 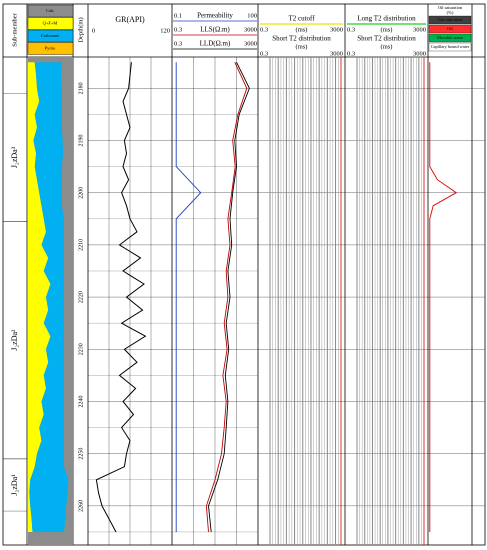 What do you see at coordinates (81, 141) in the screenshot?
I see `depth-label: 2190` at bounding box center [81, 141].